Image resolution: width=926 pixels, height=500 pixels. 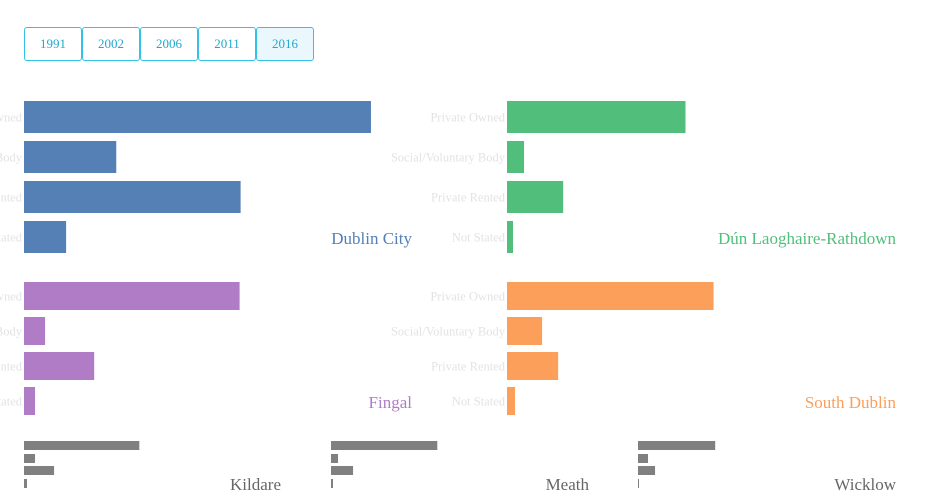 What do you see at coordinates (568, 484) in the screenshot?
I see `region-label-meath: Meath` at bounding box center [568, 484].